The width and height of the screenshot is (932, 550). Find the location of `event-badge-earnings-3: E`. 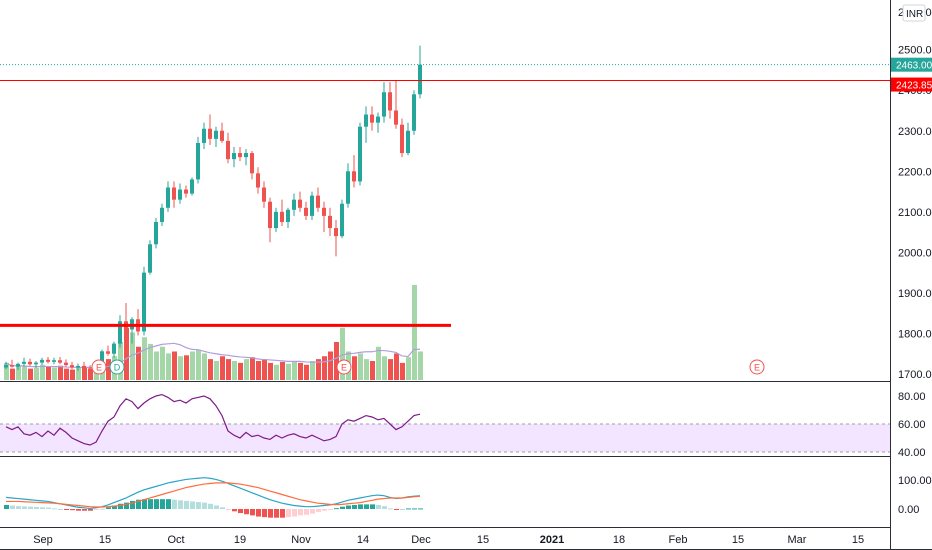

event-badge-earnings-3: E is located at coordinates (757, 367).